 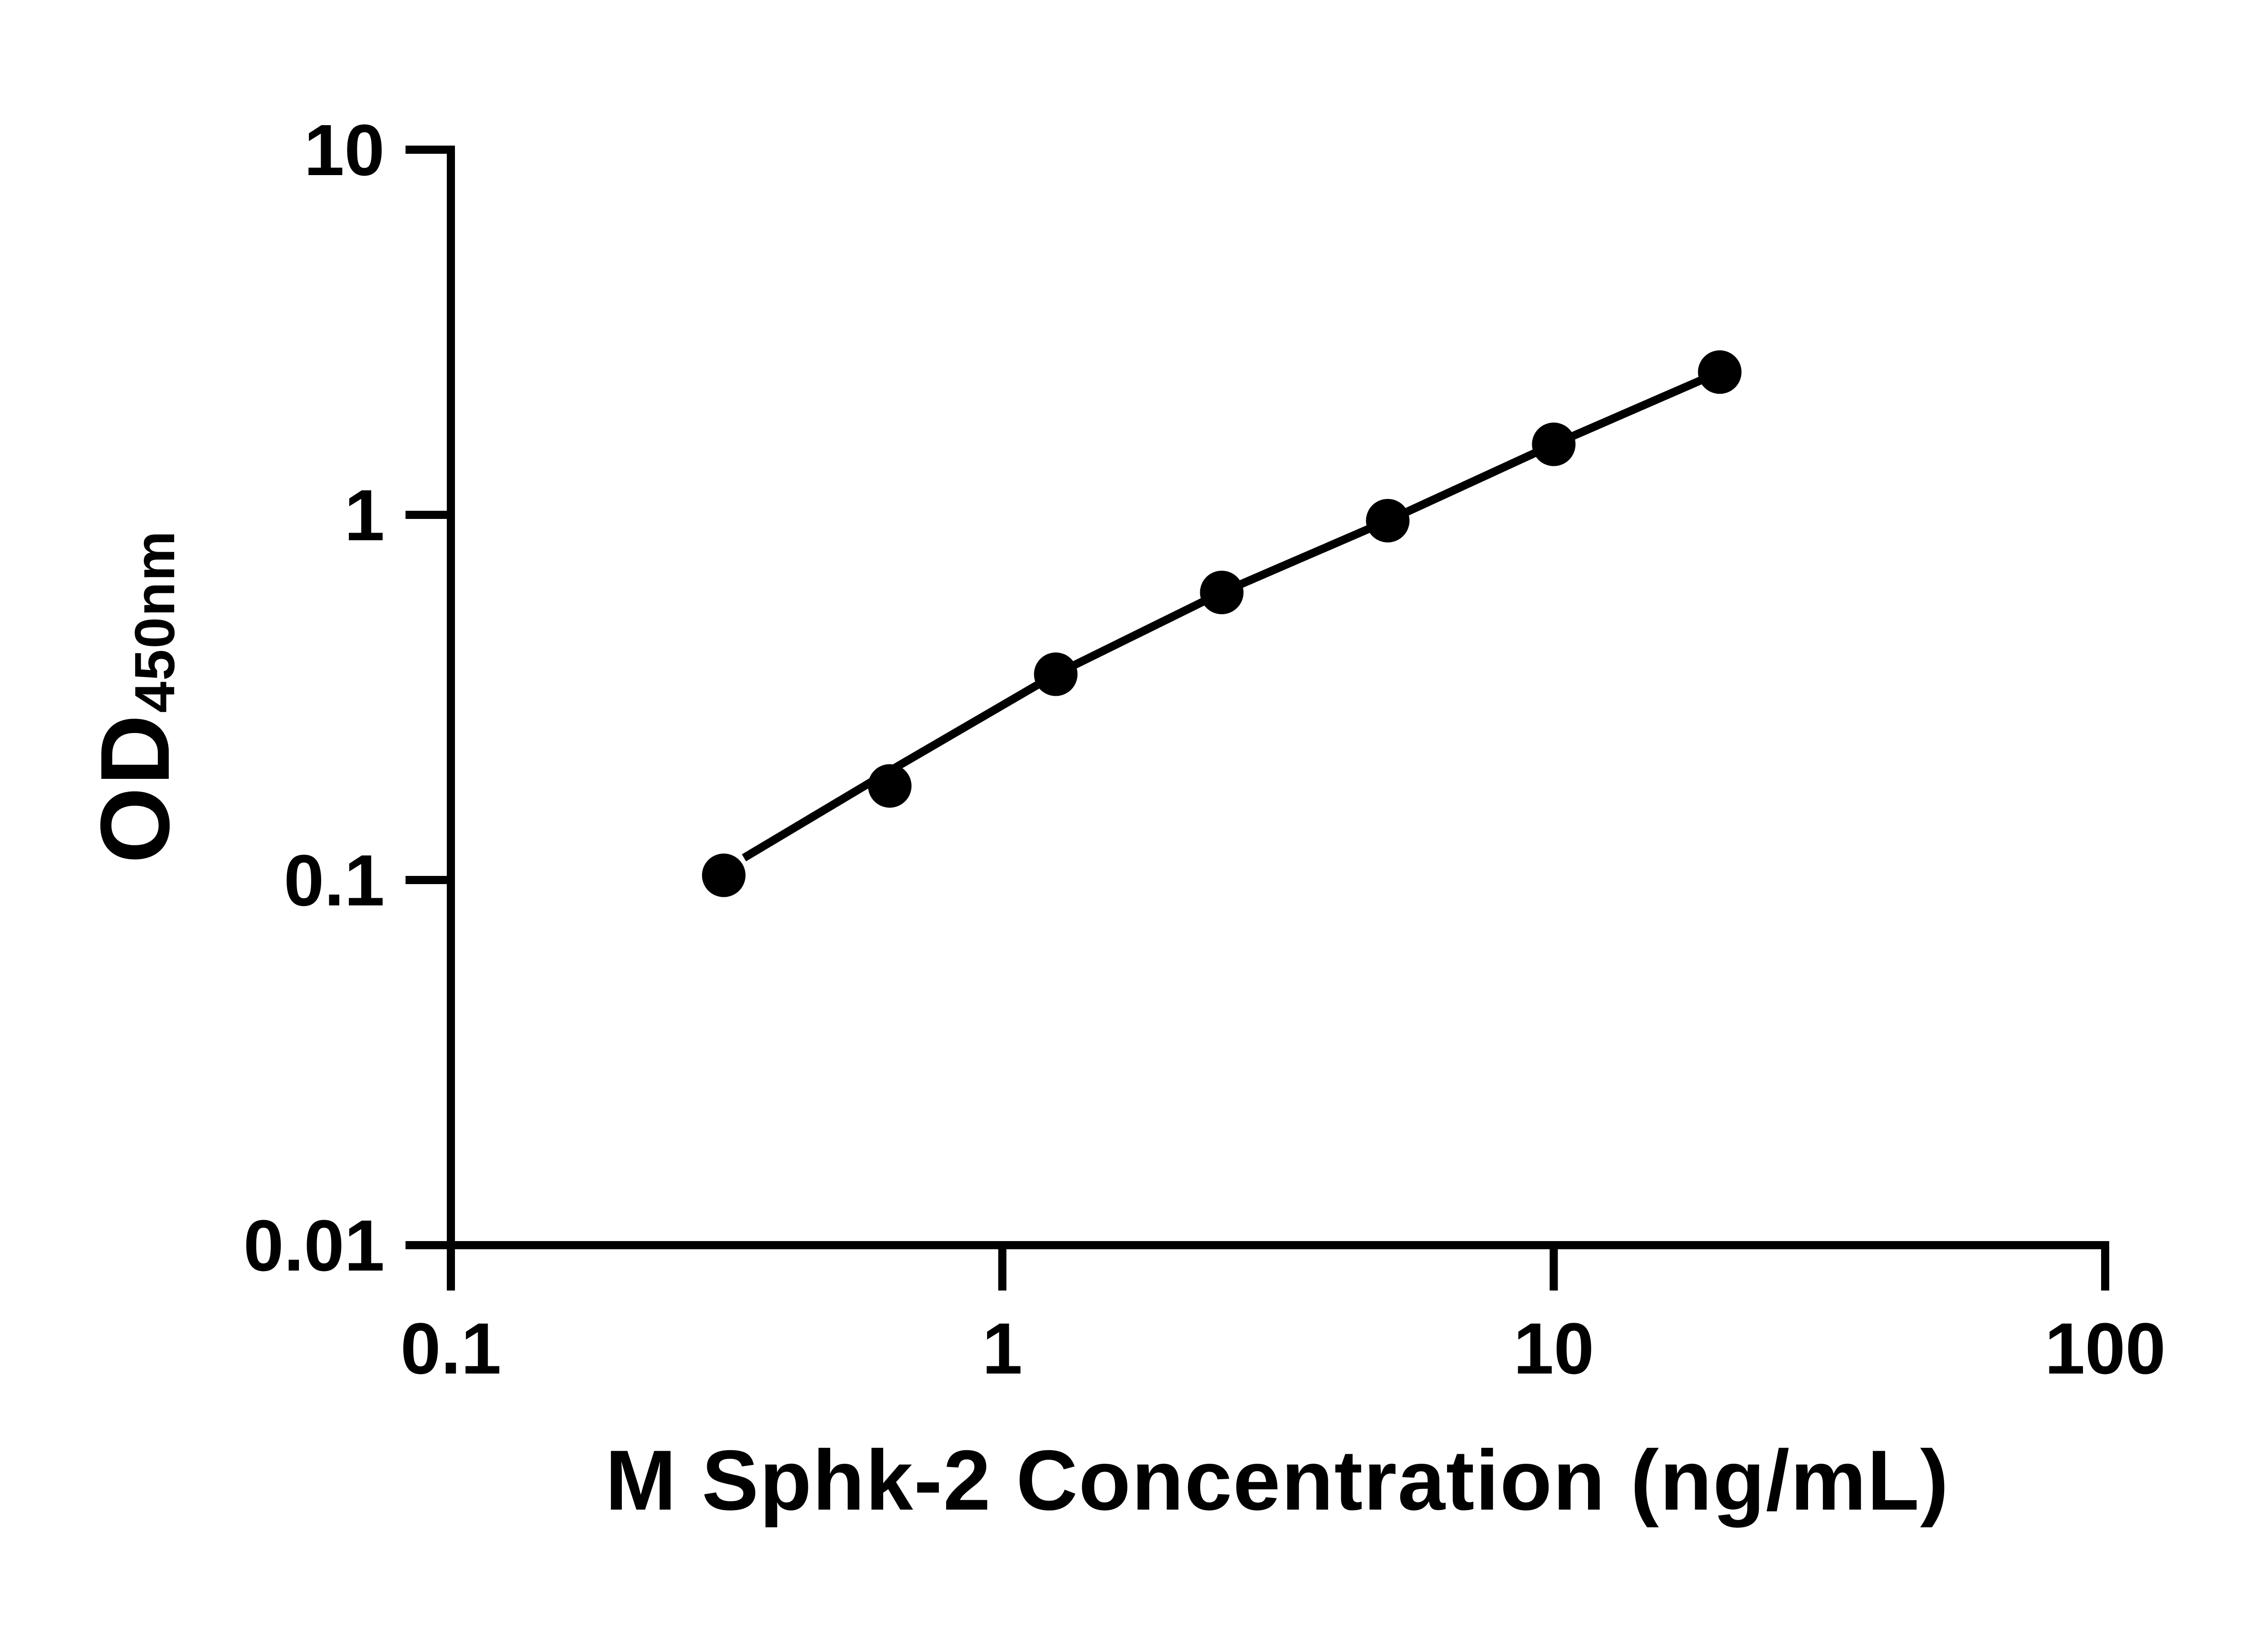 What do you see at coordinates (2106, 1348) in the screenshot?
I see `x-tick-label: 100` at bounding box center [2106, 1348].